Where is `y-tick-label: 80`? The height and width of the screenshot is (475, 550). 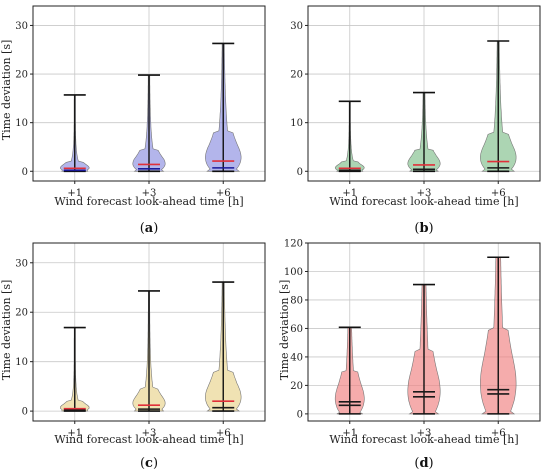 y-tick-label: 80 is located at coordinates (296, 300).